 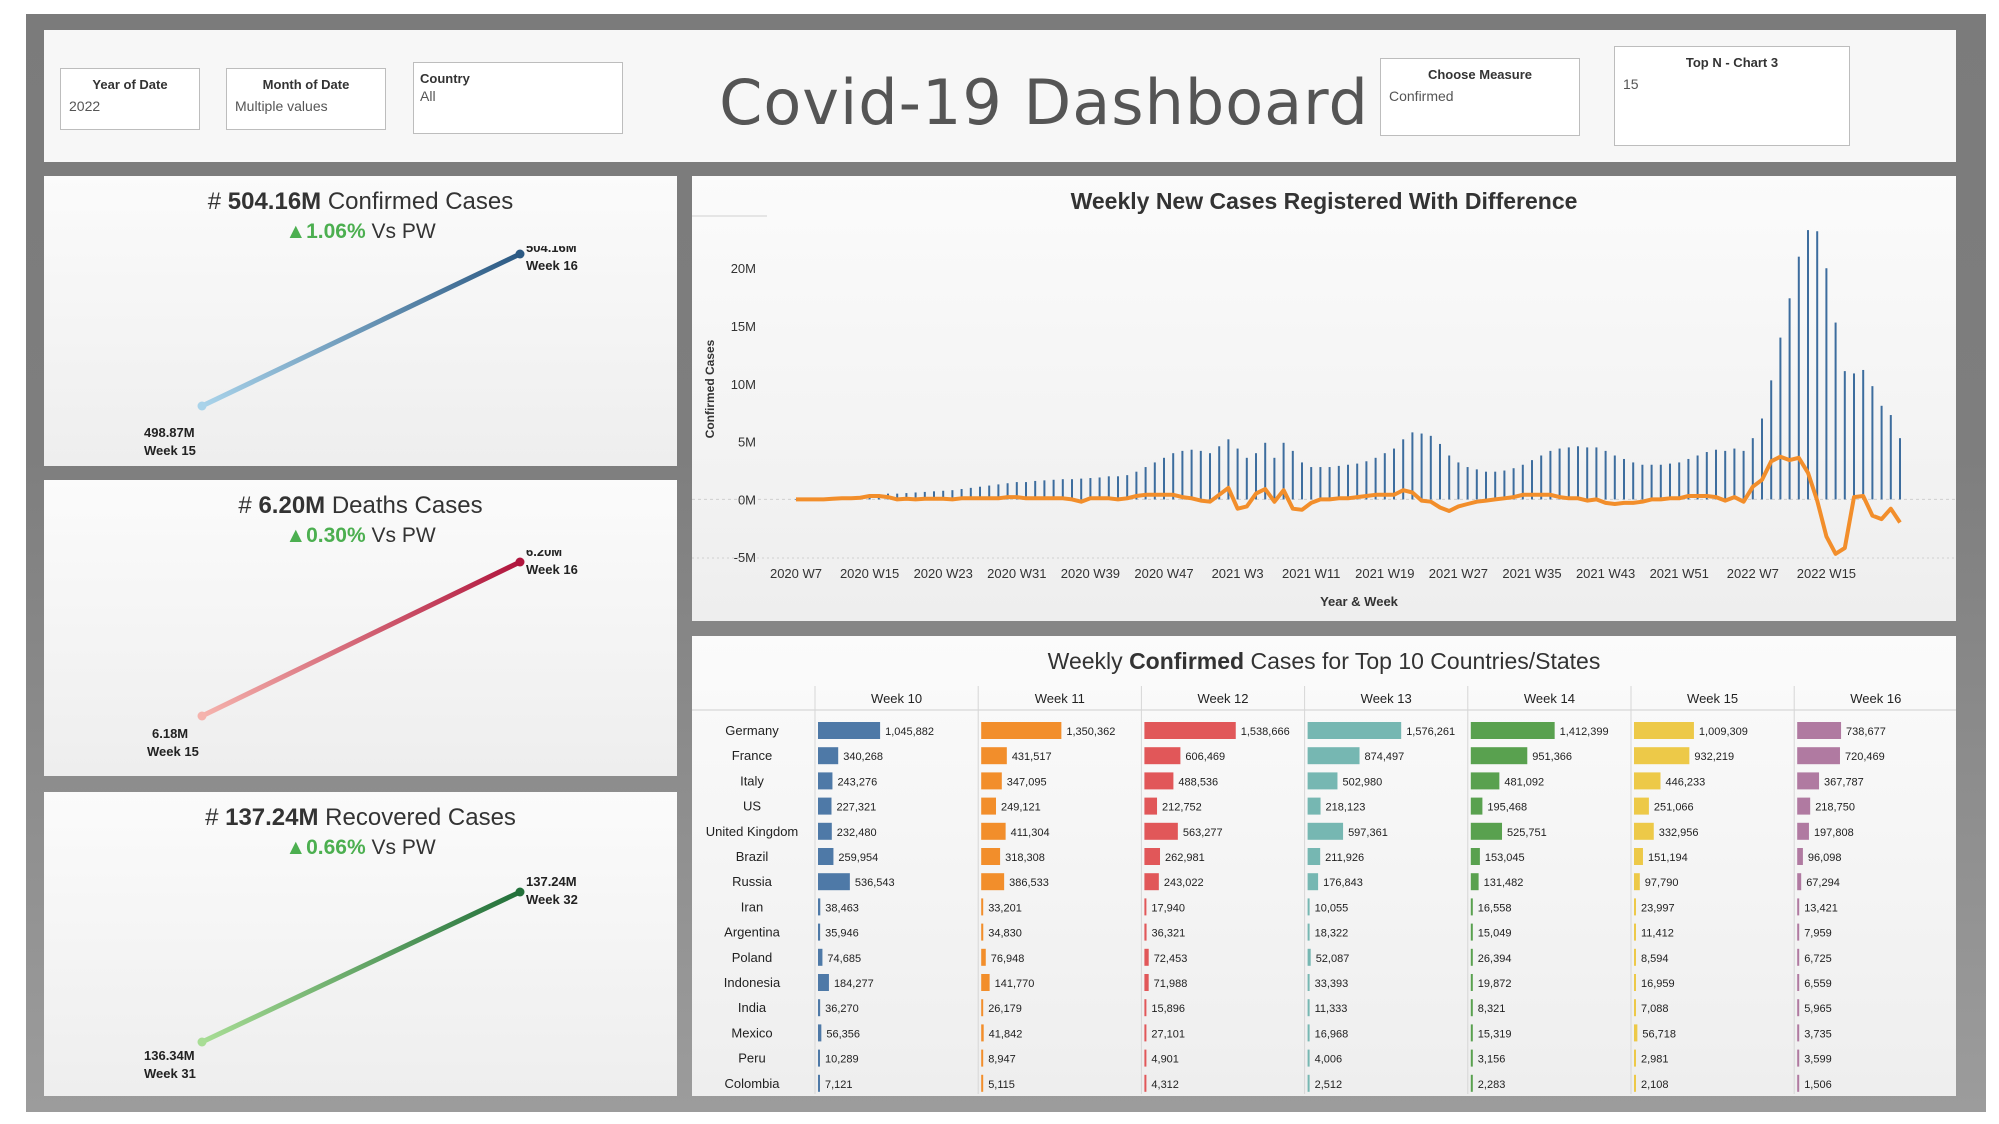 What do you see at coordinates (403, 231) in the screenshot?
I see `kpi-vs: Vs PW` at bounding box center [403, 231].